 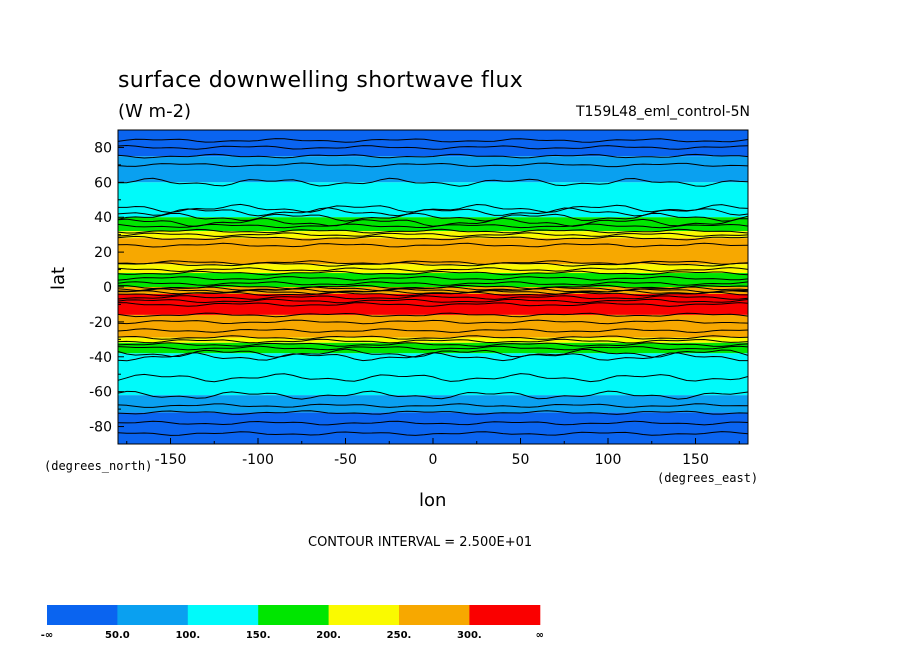 I want to click on x-tick-label: -100, so click(x=258, y=460).